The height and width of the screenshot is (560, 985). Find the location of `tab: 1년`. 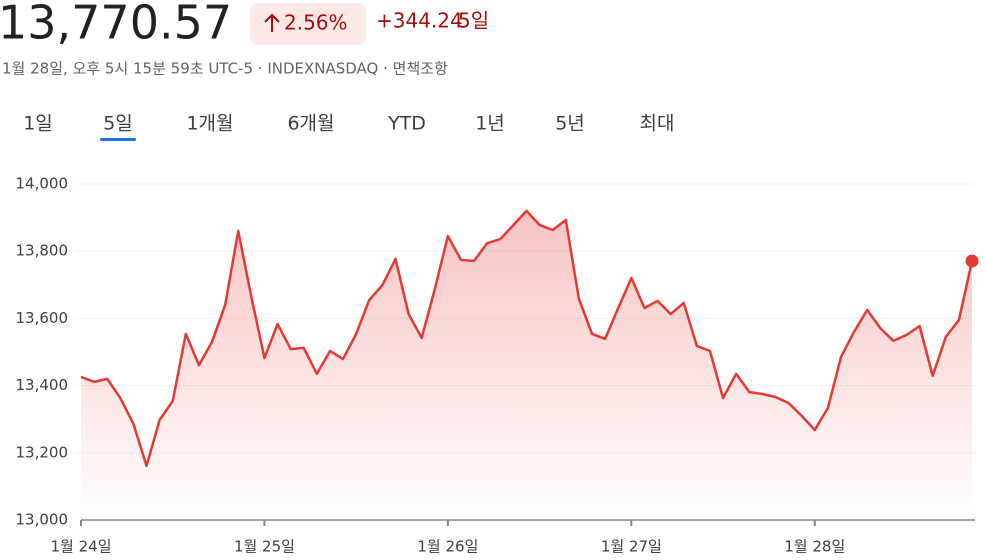

tab: 1년 is located at coordinates (490, 124).